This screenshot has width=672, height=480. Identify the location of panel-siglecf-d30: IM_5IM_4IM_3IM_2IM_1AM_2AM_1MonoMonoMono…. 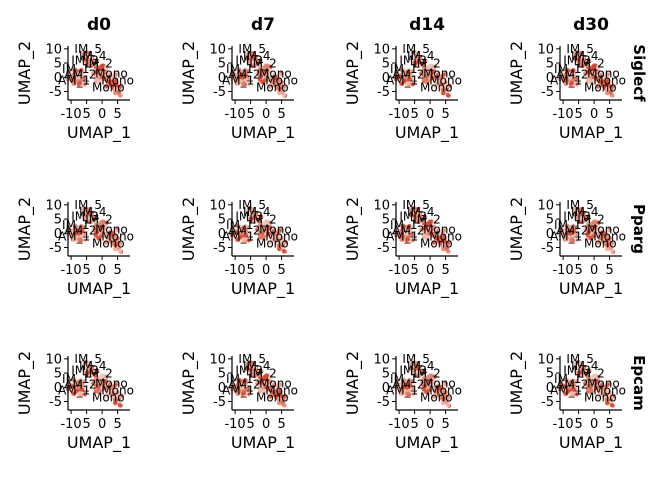
(566, 92).